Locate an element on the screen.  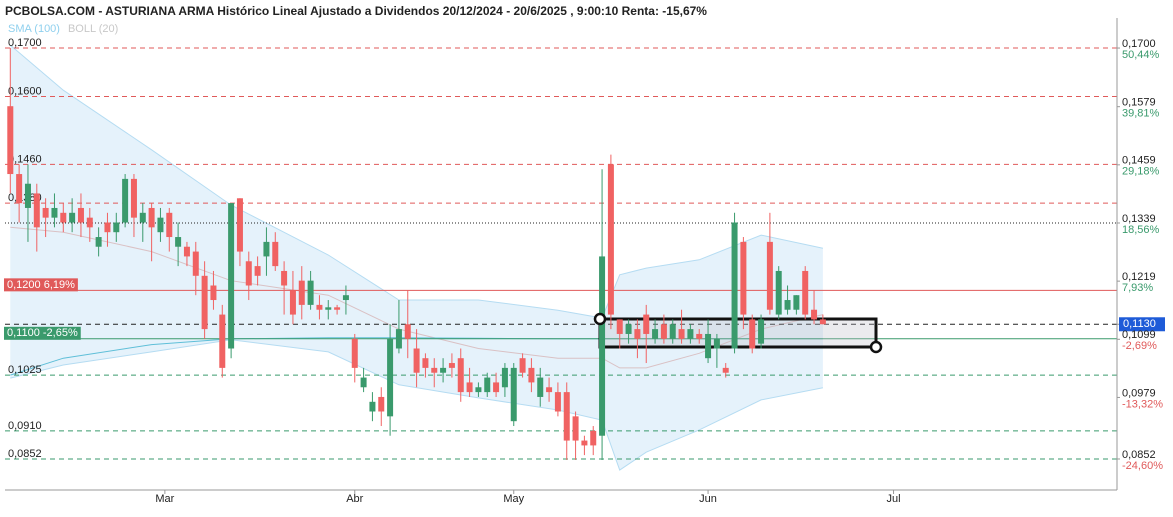
y-tick-label: 0,1219 is located at coordinates (1139, 277).